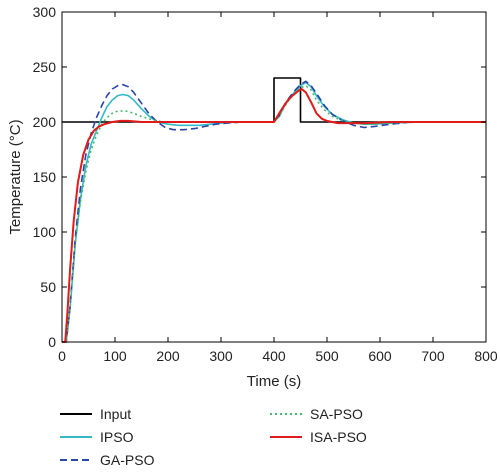 The height and width of the screenshot is (473, 500). I want to click on x-tick-label: 400, so click(274, 356).